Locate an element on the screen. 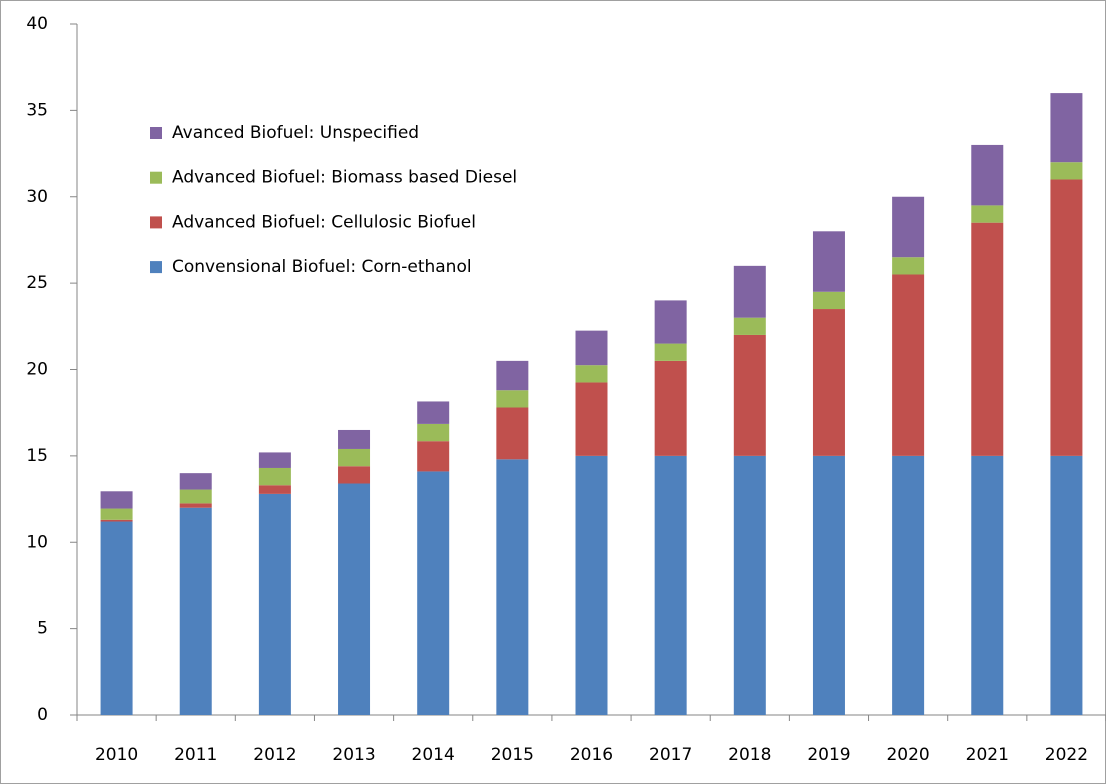 This screenshot has width=1106, height=784. x-tick-label: 2010 is located at coordinates (116, 755).